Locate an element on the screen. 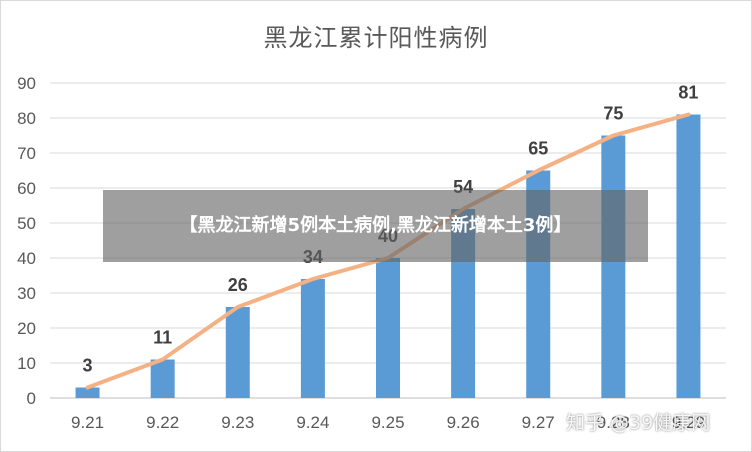 The width and height of the screenshot is (752, 452). y-tick-label: 90 is located at coordinates (26, 83).